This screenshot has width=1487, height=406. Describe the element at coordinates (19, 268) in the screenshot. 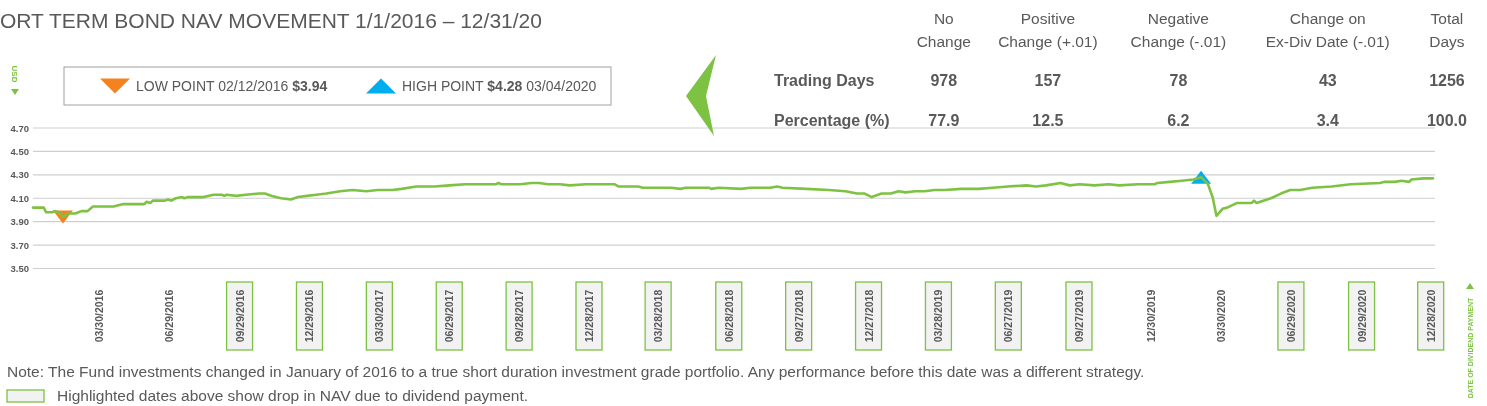

I see `y-tick-label: 3.50` at that location.